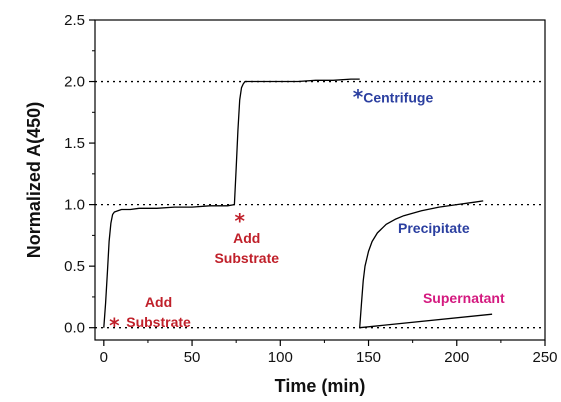 This screenshot has width=561, height=402. I want to click on marker-star-centrifuge: *, so click(358, 97).